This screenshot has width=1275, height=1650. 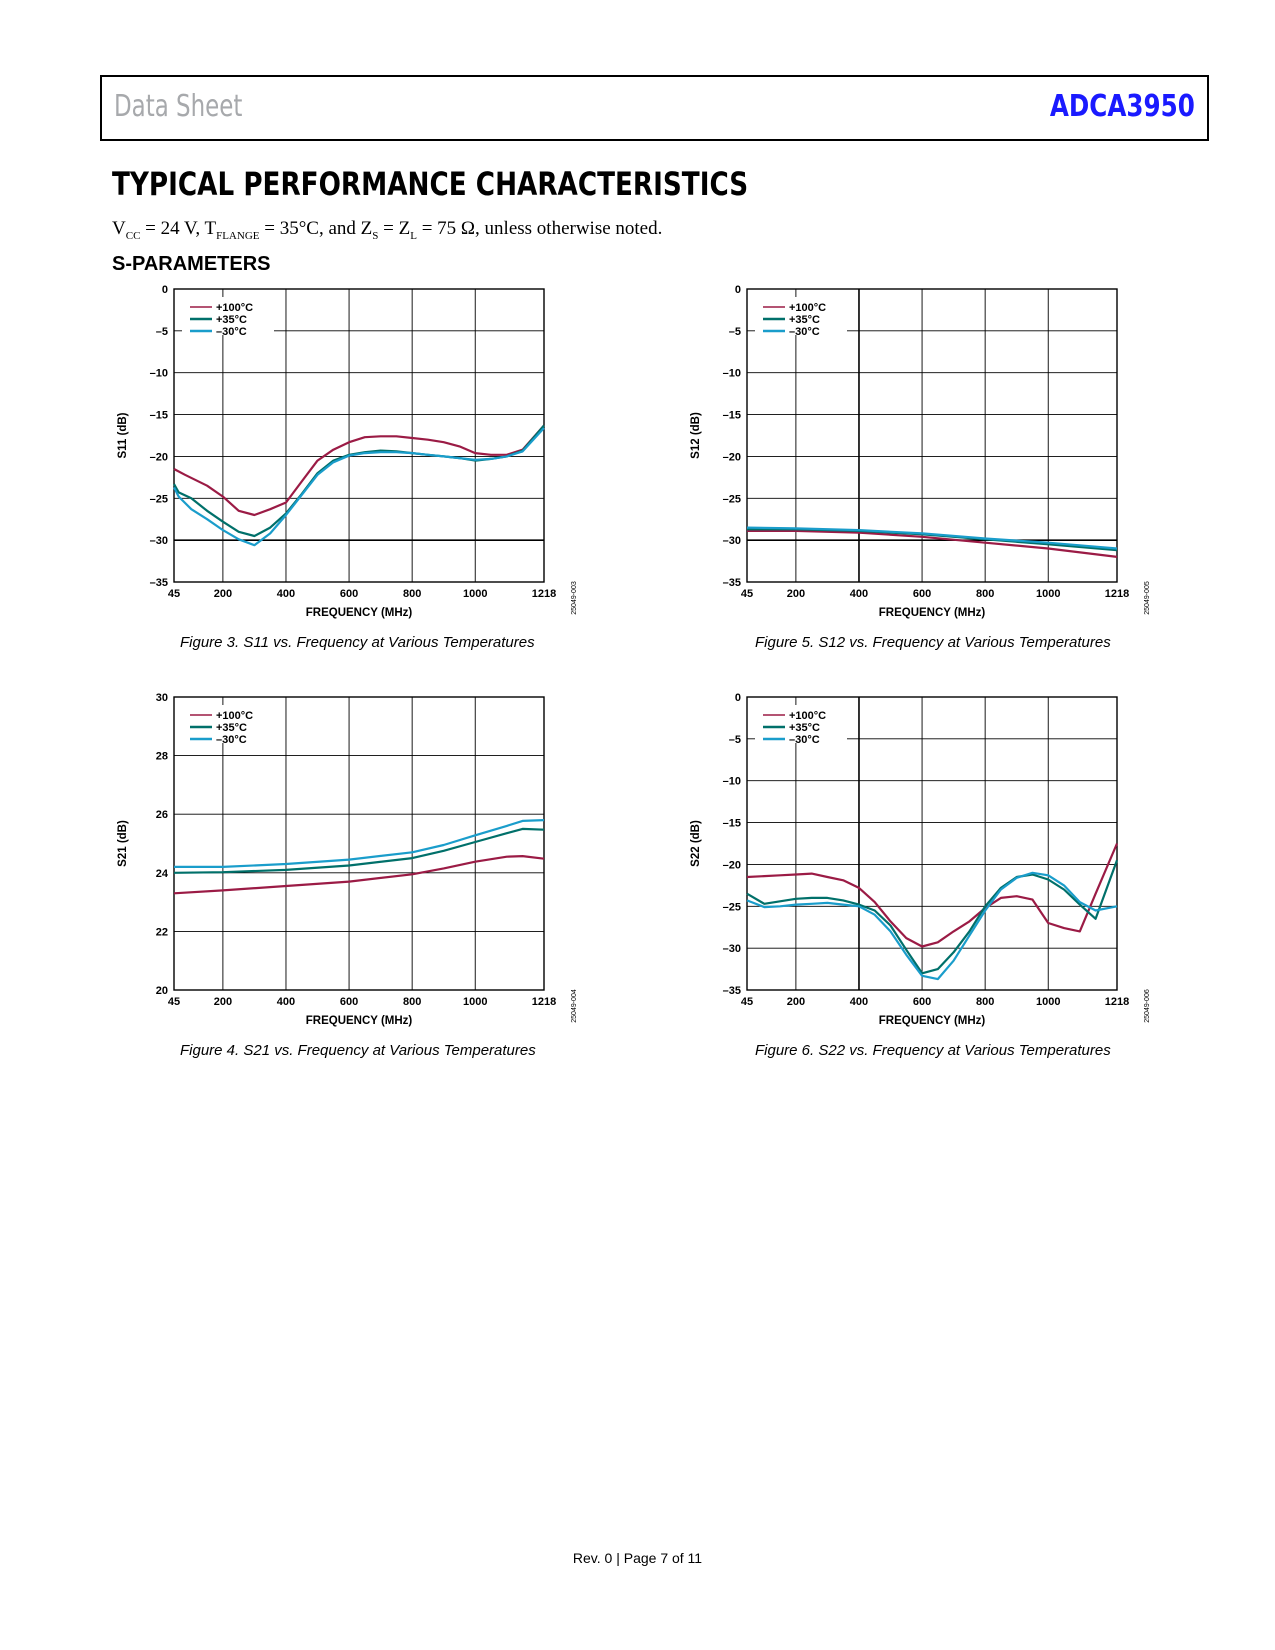 What do you see at coordinates (796, 594) in the screenshot?
I see `s12-xtick-label: 200` at bounding box center [796, 594].